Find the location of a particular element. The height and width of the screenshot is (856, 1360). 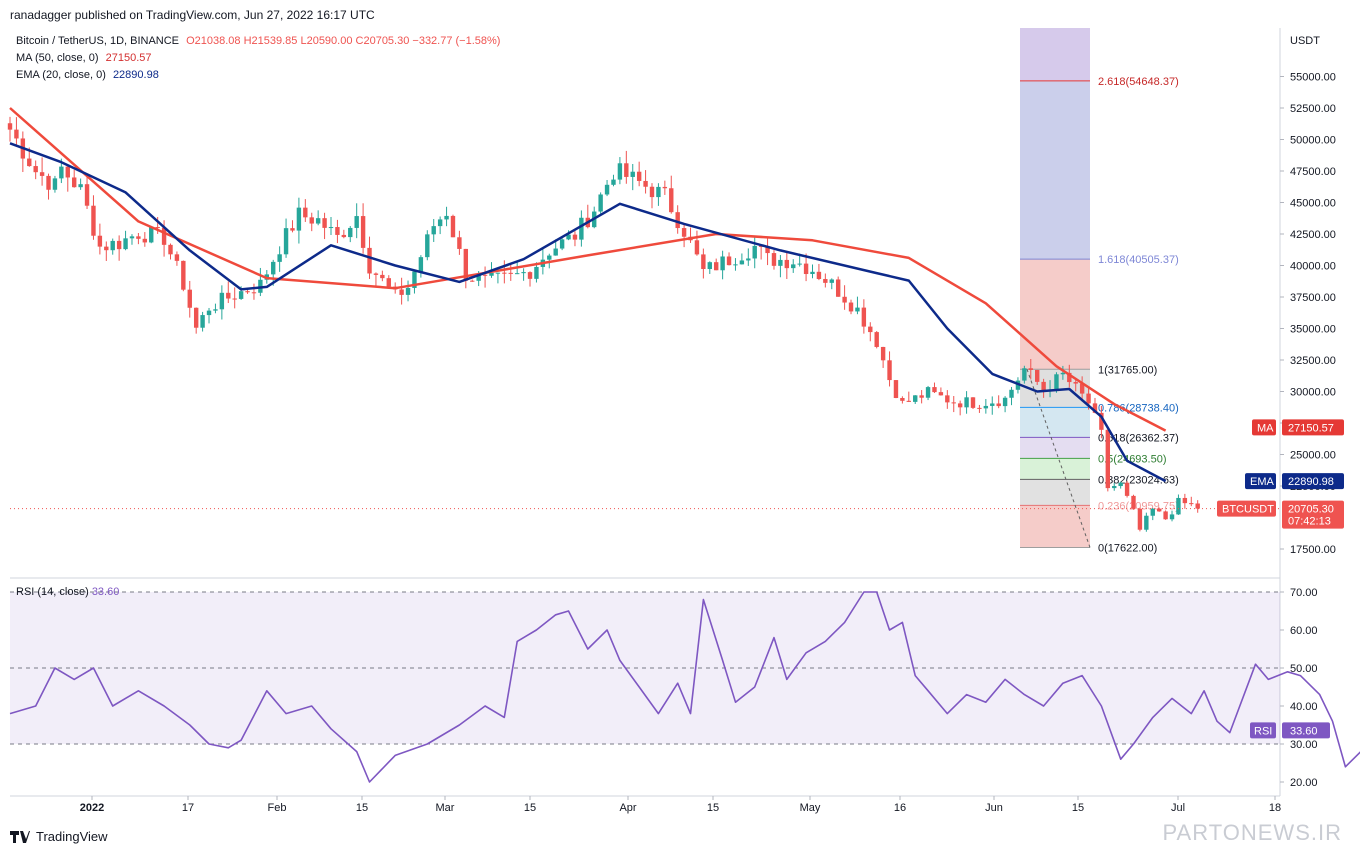

y-tick-label: 50000.00 is located at coordinates (1313, 141).